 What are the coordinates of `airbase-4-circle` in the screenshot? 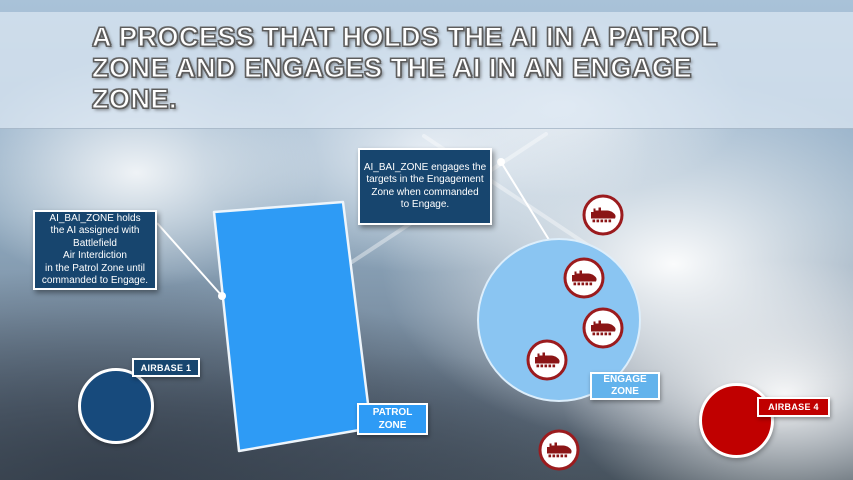 It's located at (736, 420).